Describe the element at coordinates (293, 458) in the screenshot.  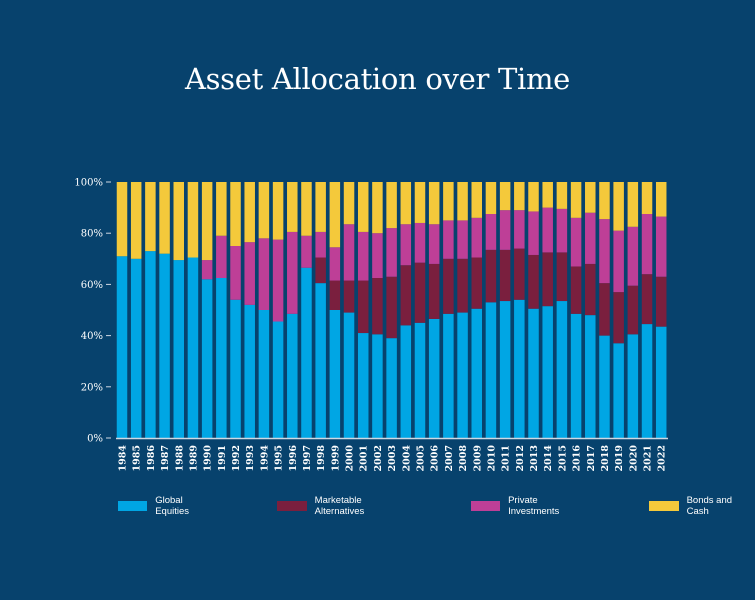
I see `x-tick-label: 1996` at that location.